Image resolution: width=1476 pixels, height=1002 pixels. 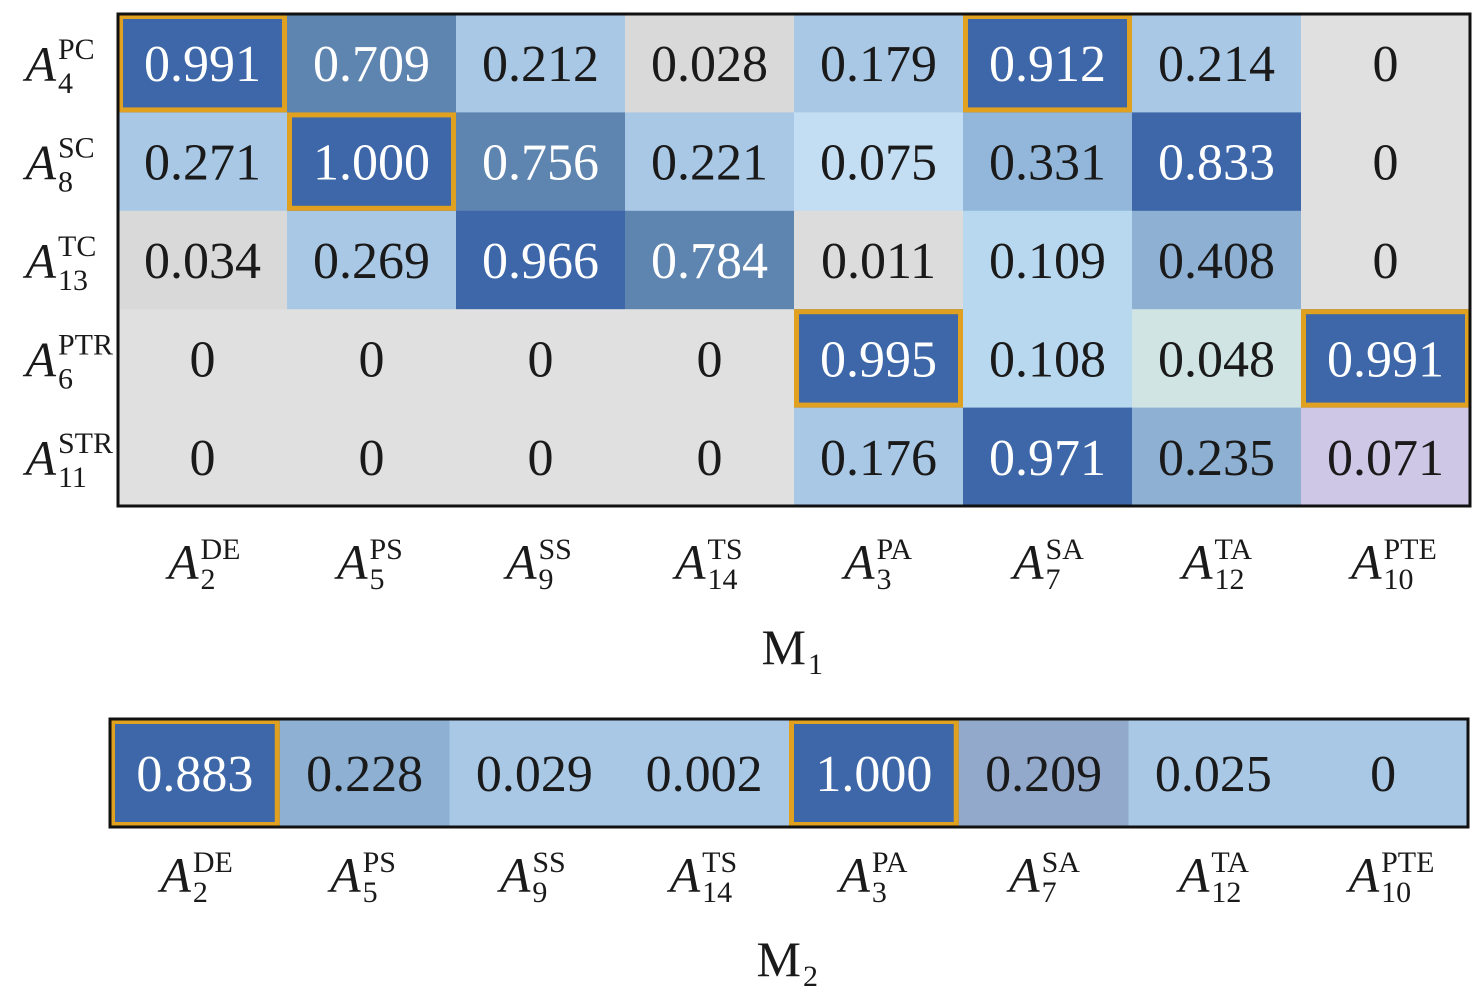 I want to click on cell-value: 0.002, so click(x=704, y=774).